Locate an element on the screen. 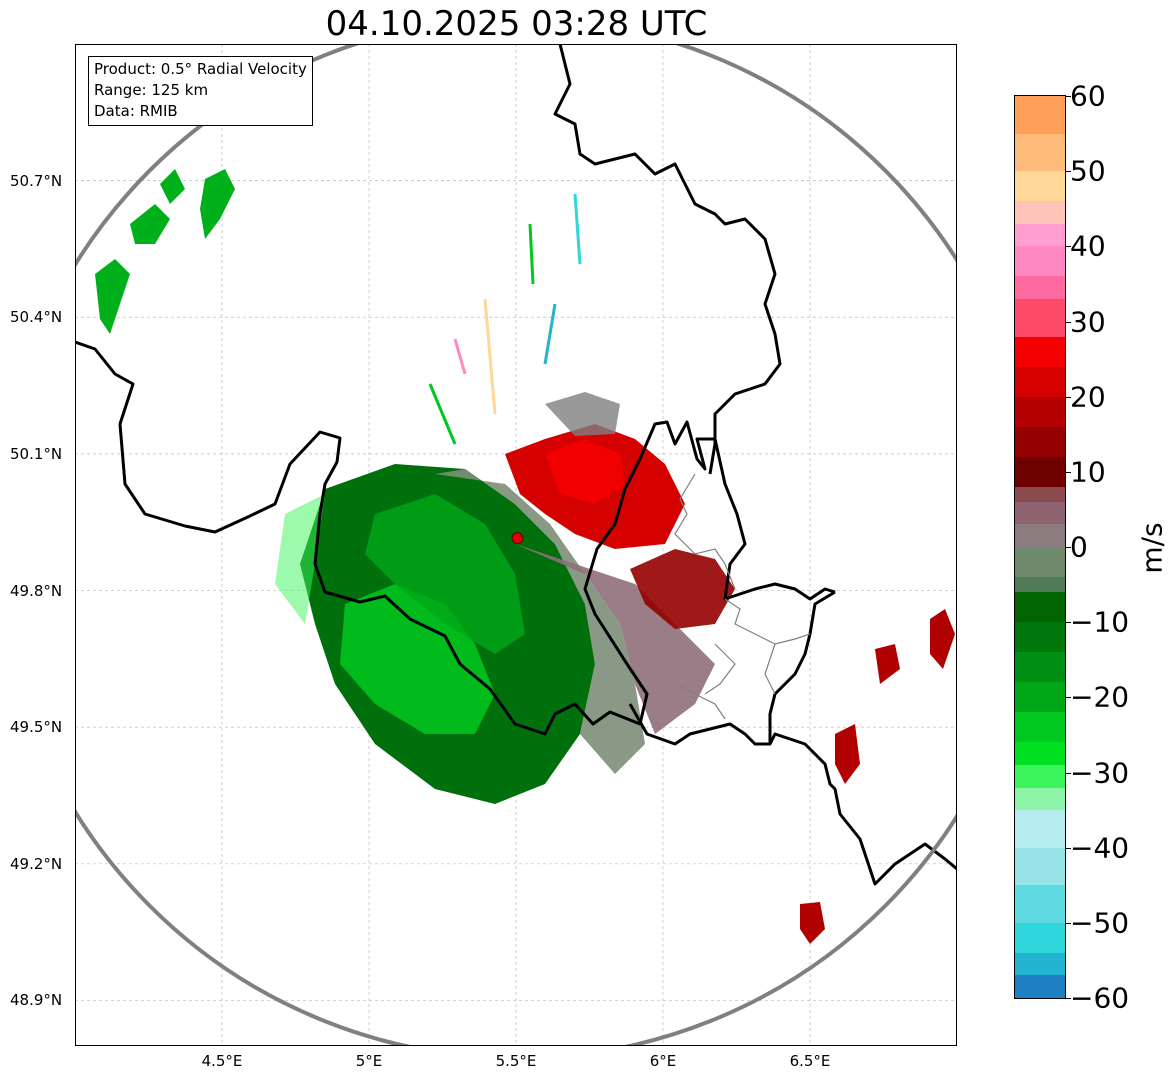  colorbar-tick-label: −30 is located at coordinates (1100, 772).